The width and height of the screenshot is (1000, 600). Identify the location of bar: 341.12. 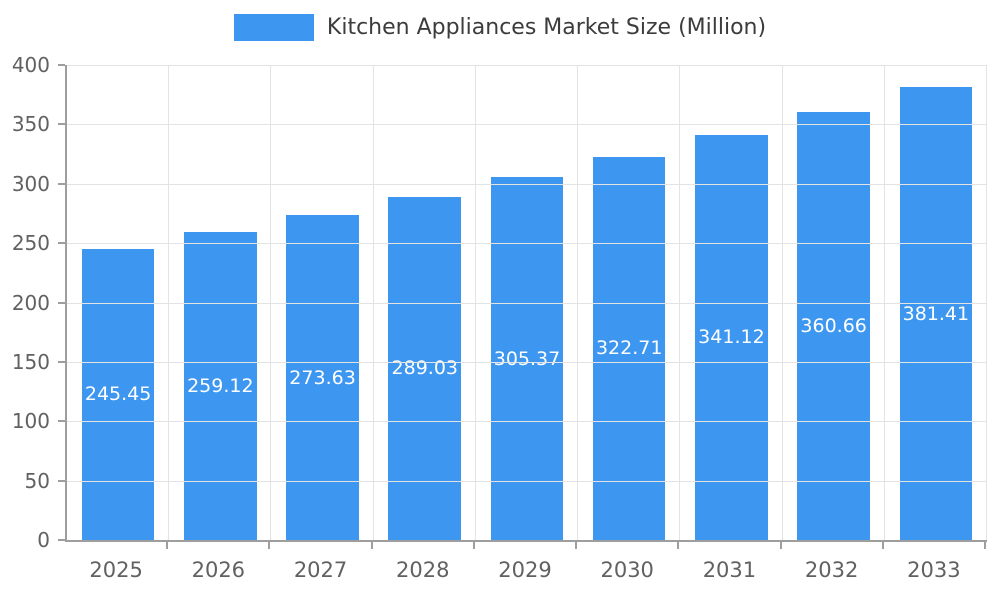
(731, 337).